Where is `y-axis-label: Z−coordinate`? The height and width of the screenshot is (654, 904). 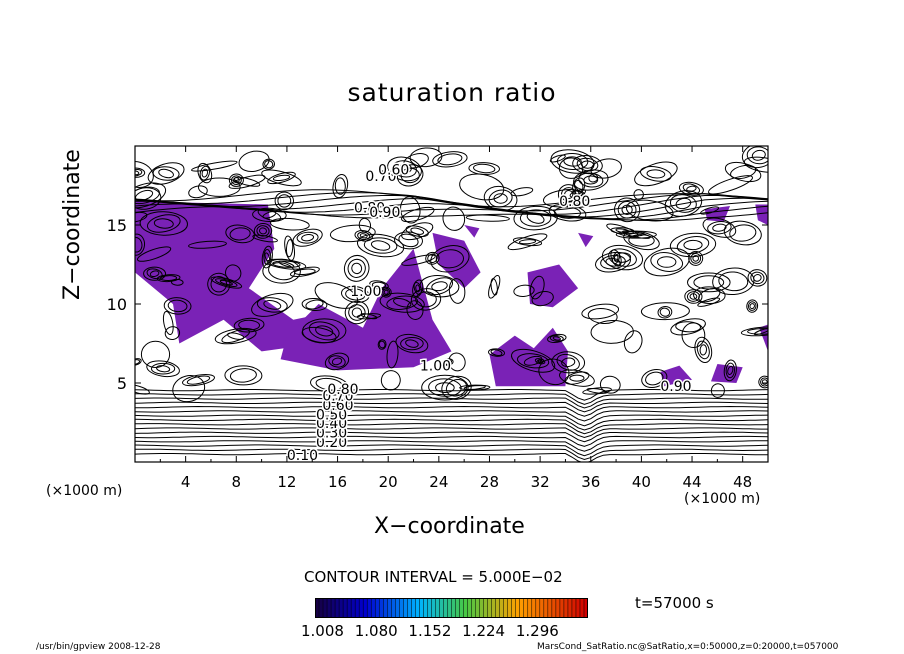
y-axis-label: Z−coordinate is located at coordinates (72, 224).